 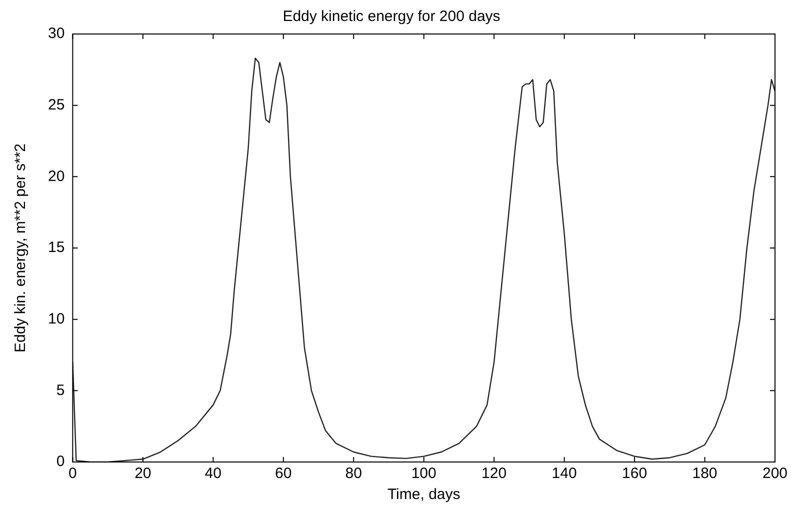 What do you see at coordinates (60, 390) in the screenshot?
I see `y-tick-label: 5` at bounding box center [60, 390].